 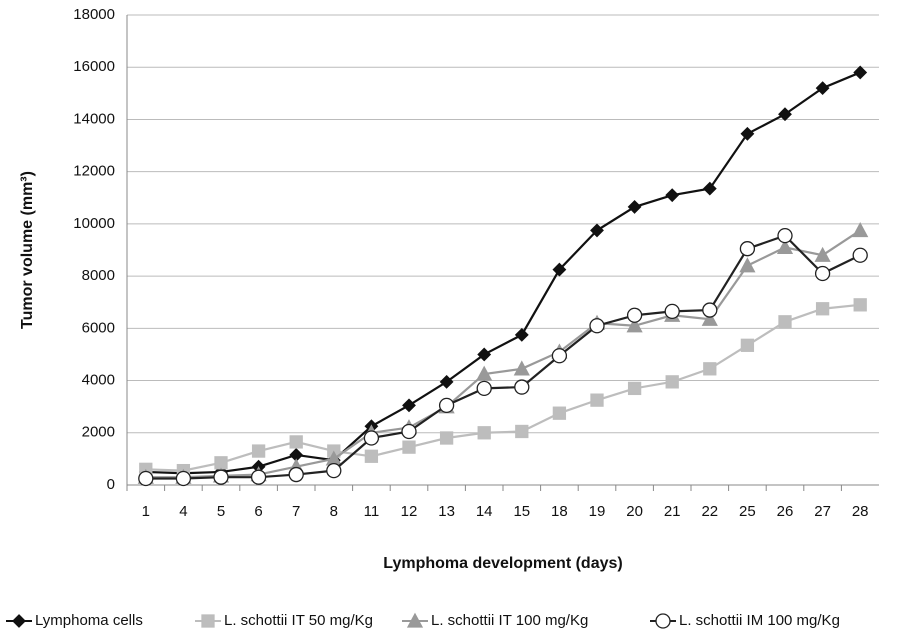 What do you see at coordinates (298, 620) in the screenshot?
I see `legend-label: L. schottii IT 50 mg/Kg` at bounding box center [298, 620].